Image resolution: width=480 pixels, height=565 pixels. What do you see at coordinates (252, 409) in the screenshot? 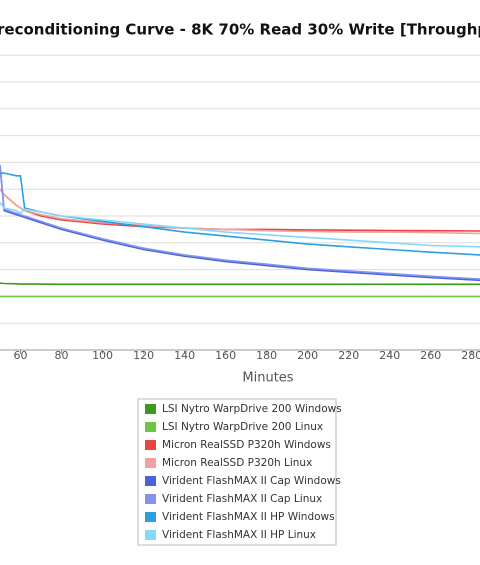
I see `legend-label: LSI Nytro WarpDrive 200 Windows` at bounding box center [252, 409].